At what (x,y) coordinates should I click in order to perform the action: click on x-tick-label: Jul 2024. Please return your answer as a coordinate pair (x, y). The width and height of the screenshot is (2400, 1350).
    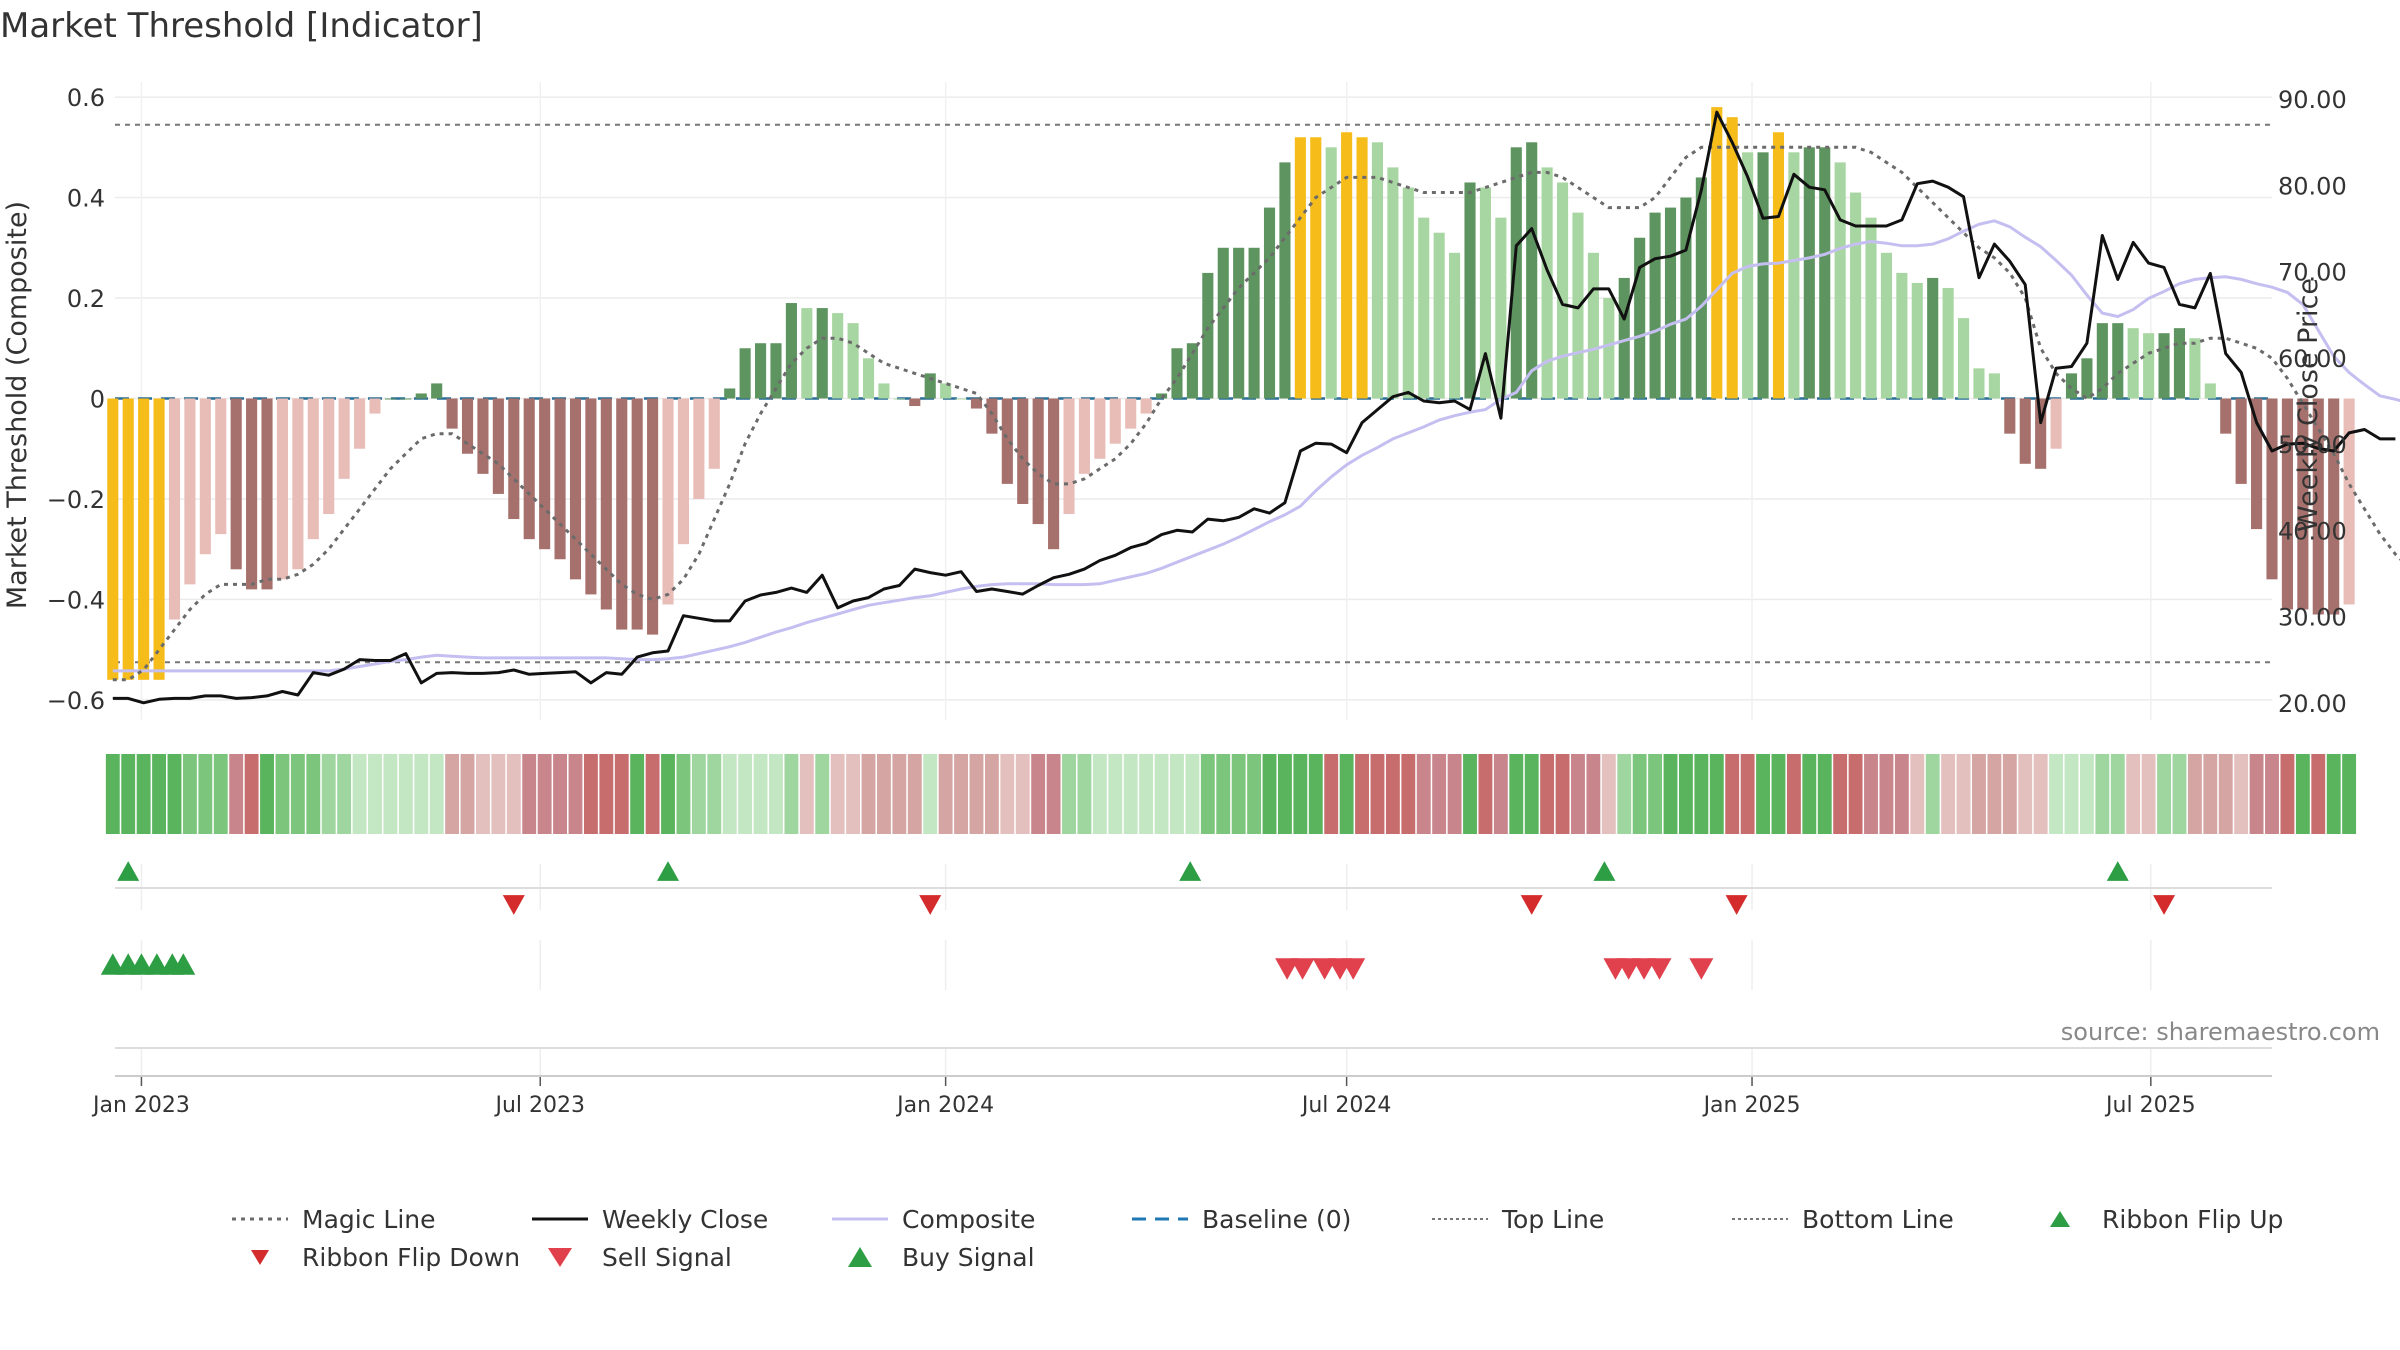
    Looking at the image, I should click on (1346, 1105).